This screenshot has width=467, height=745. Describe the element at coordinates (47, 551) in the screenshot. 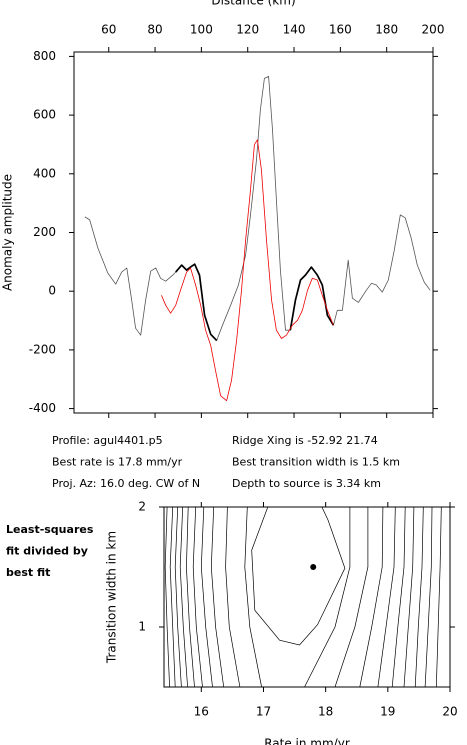

I see `side-label: fit divided by` at that location.